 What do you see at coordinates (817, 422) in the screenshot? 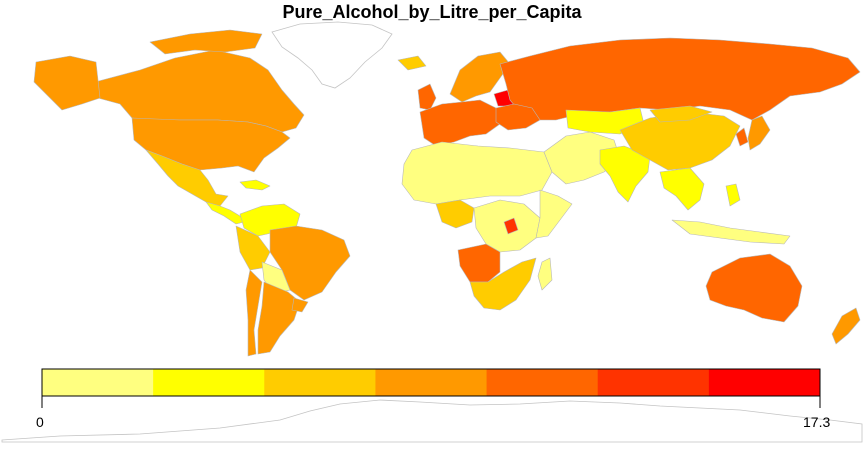
I see `legend-max-label: 17.3` at bounding box center [817, 422].